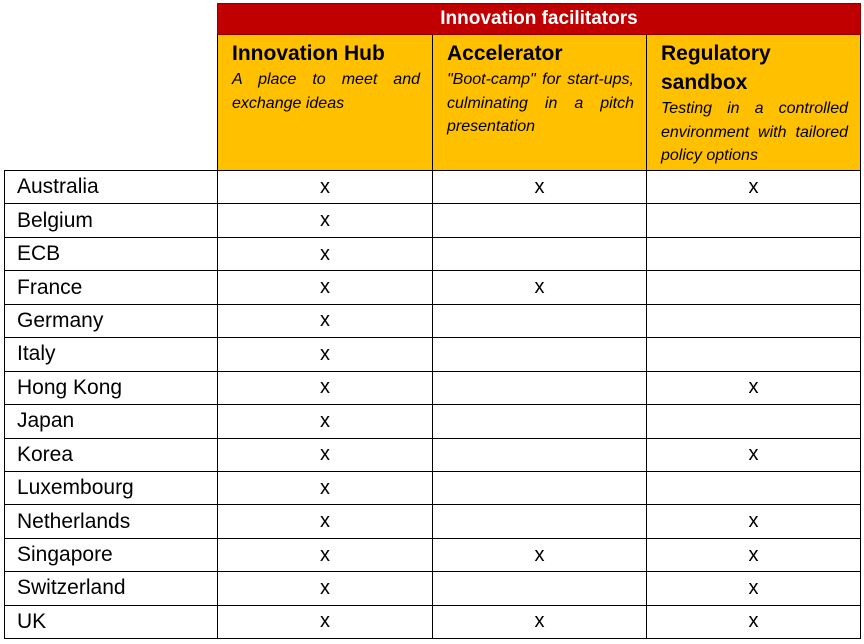 The image size is (864, 644). I want to click on country-cell: Korea, so click(111, 454).